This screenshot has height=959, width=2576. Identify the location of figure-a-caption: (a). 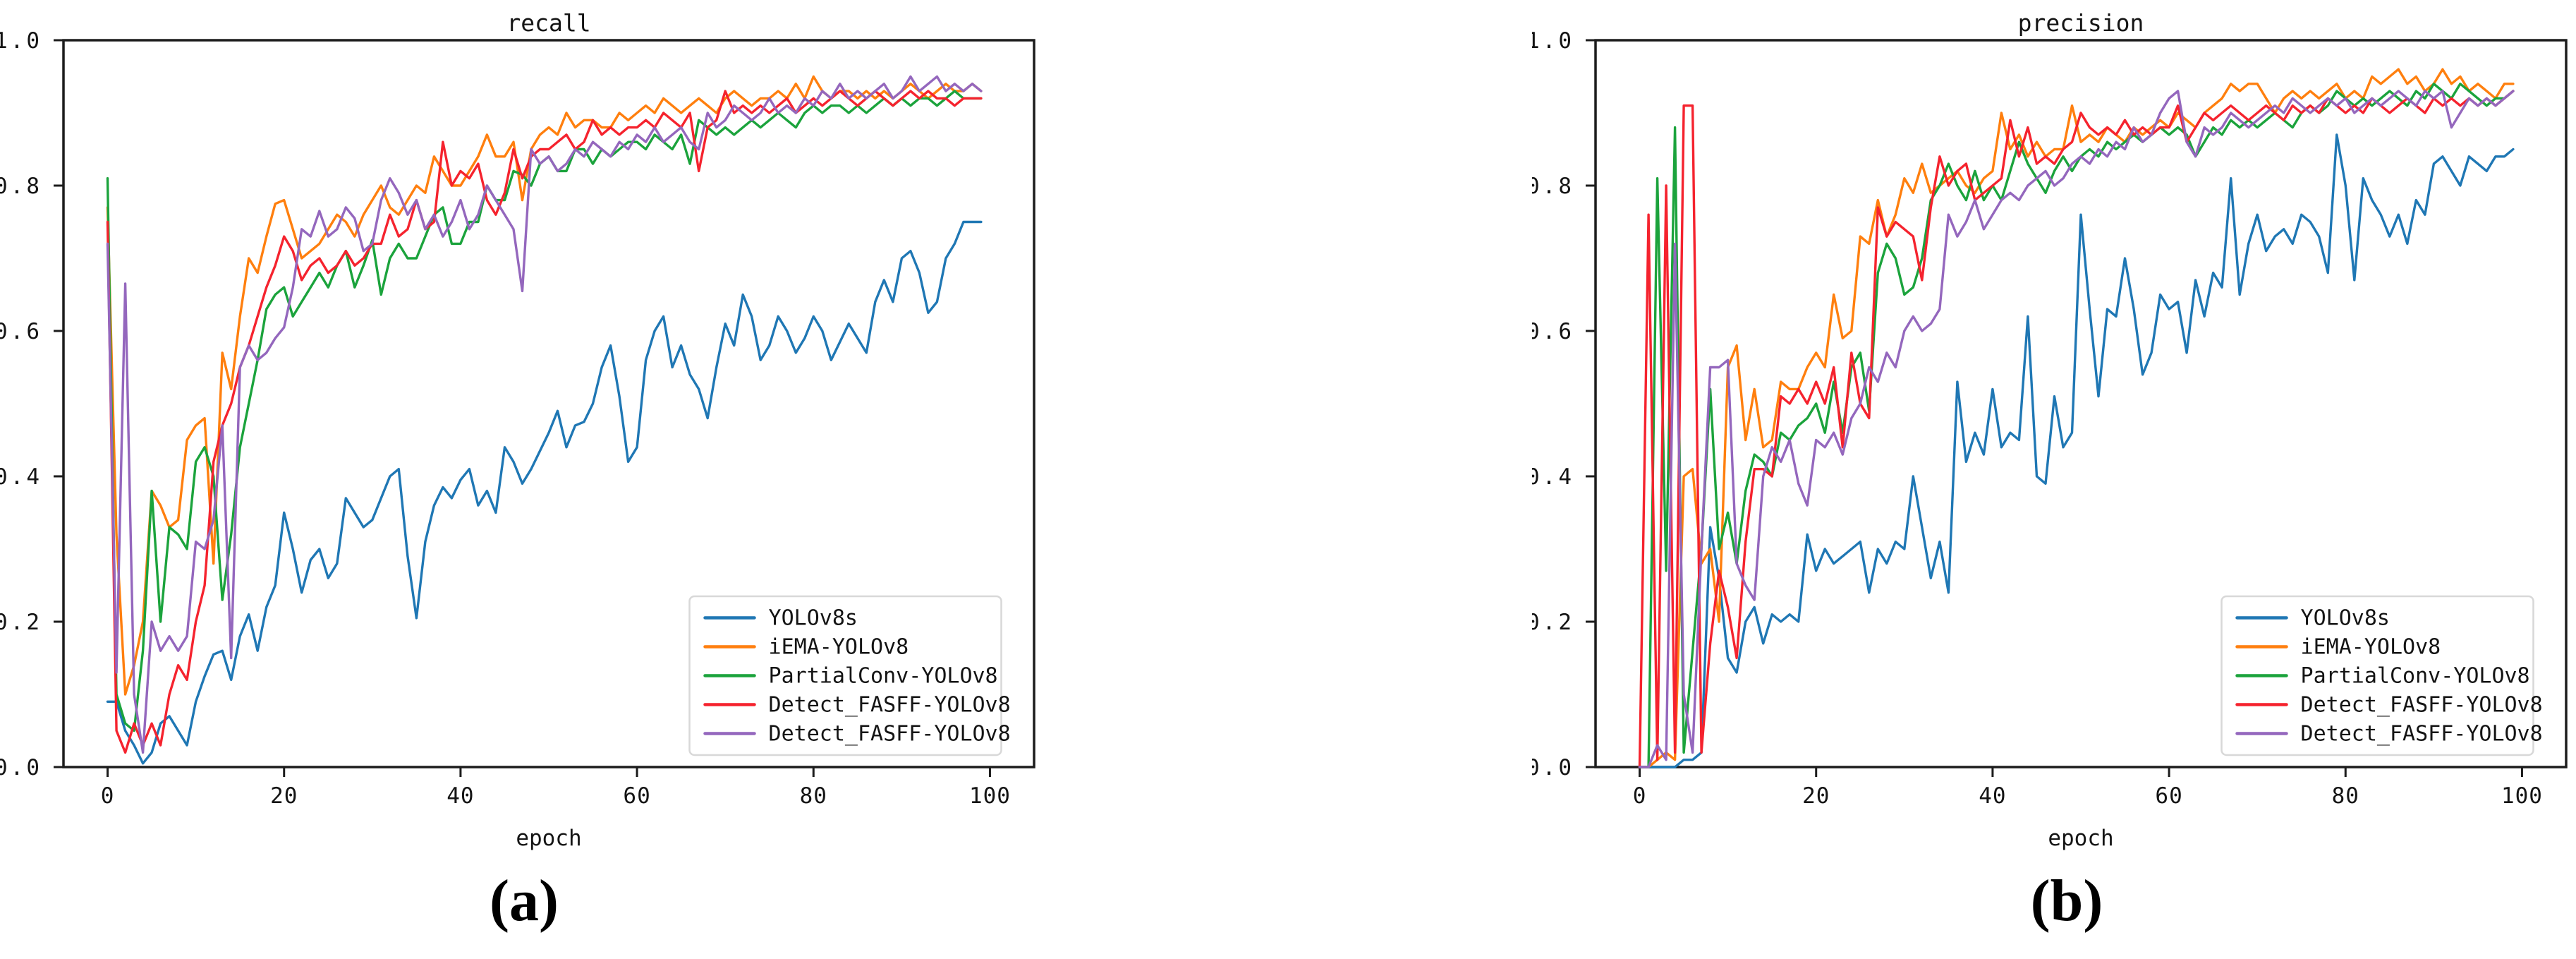
(524, 901).